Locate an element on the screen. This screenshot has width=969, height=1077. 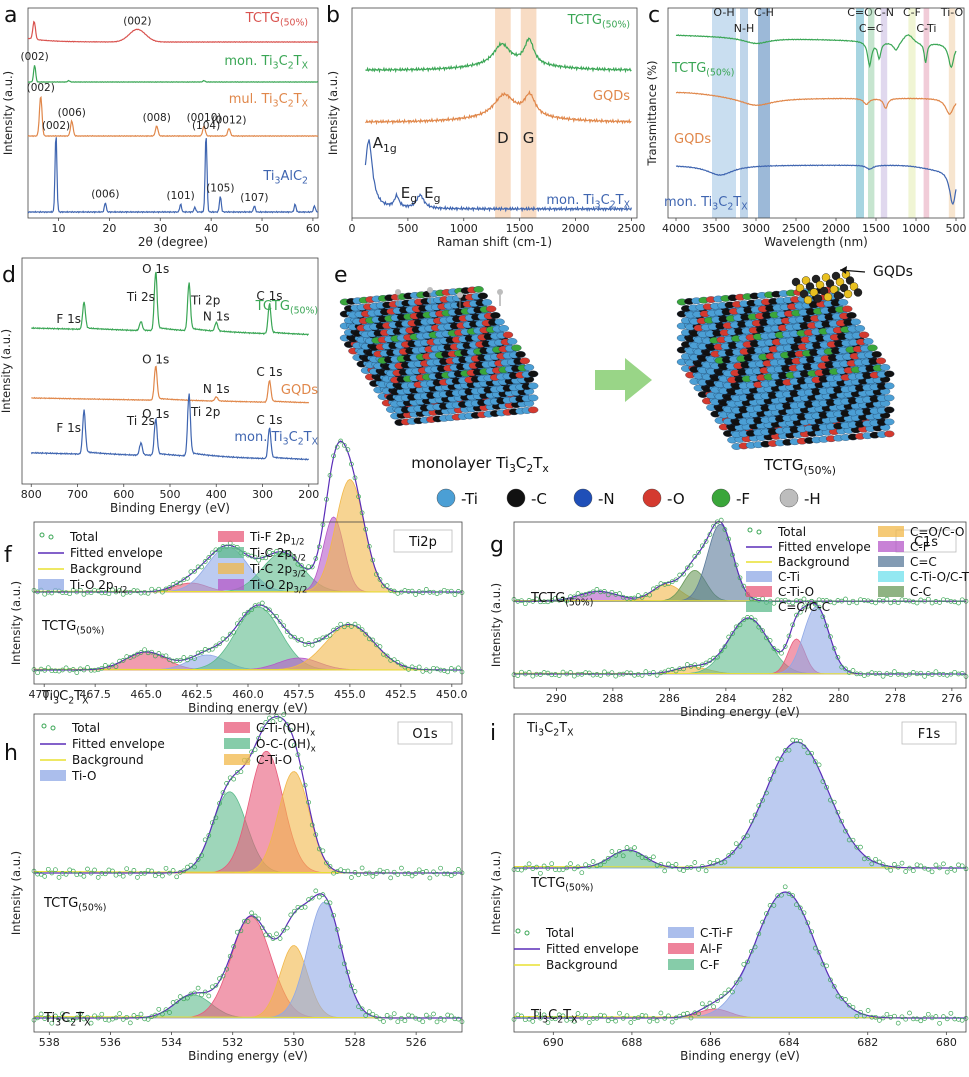
spectrum-label: TCTG(50%) is located at coordinates (561, 885).